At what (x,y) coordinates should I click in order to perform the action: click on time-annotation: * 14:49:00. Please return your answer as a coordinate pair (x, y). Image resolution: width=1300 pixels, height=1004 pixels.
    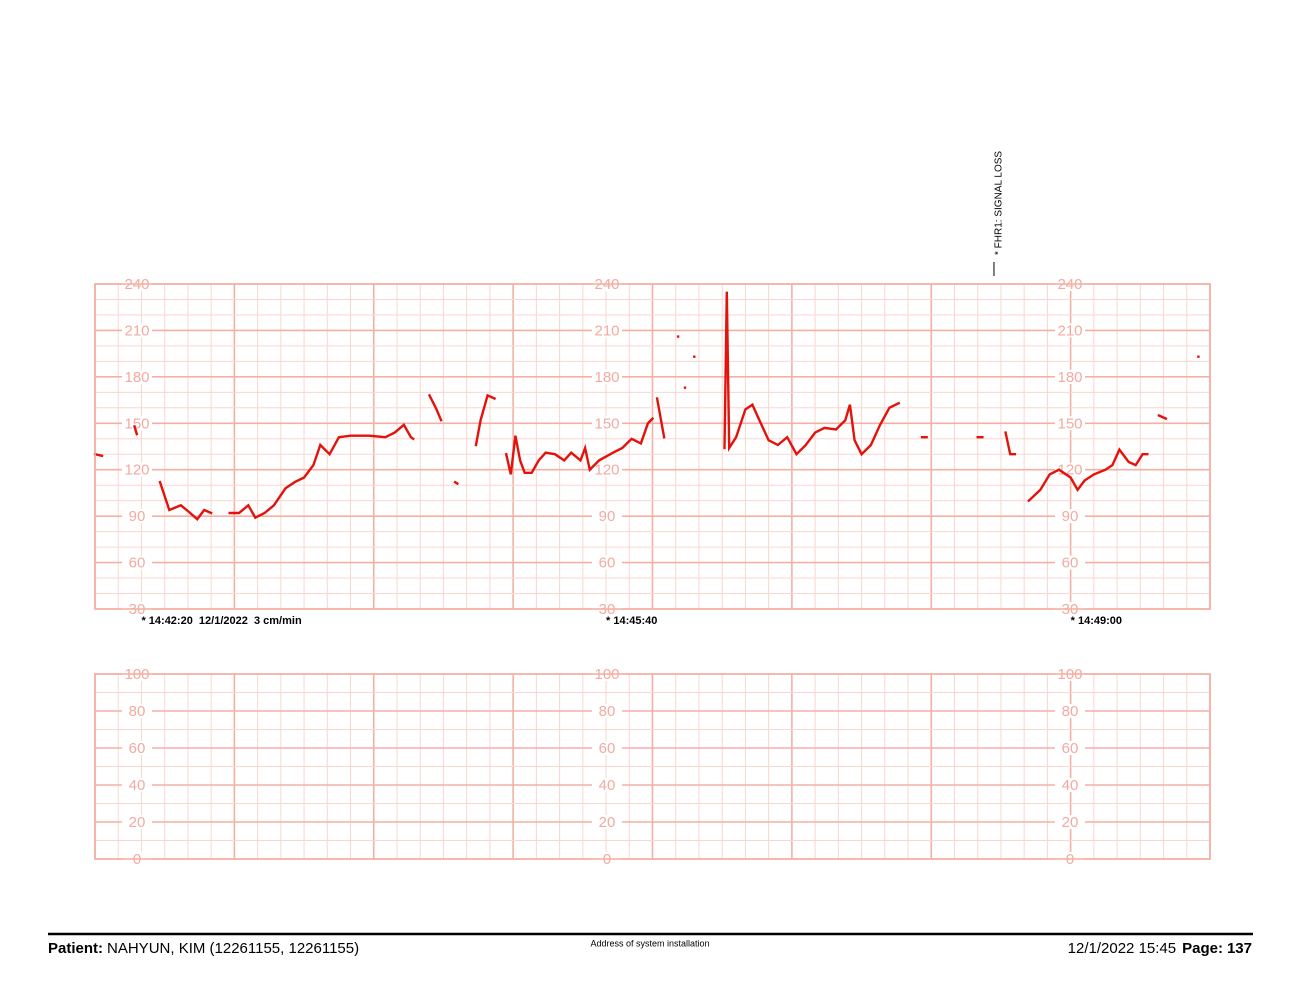
    Looking at the image, I should click on (1096, 621).